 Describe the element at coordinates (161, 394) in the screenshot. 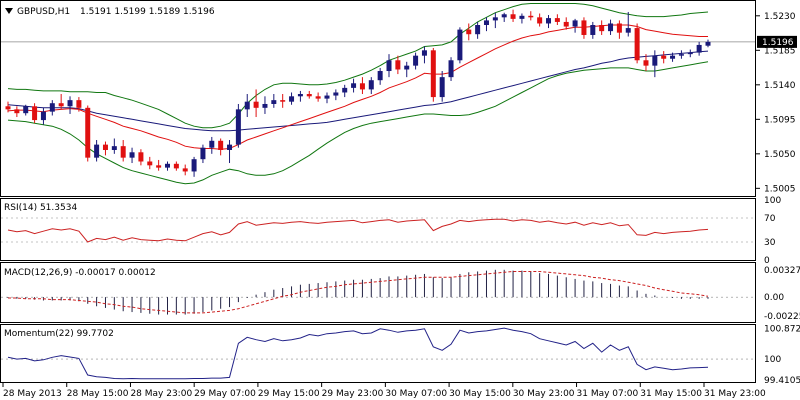

I see `time-tick-label: 28 May 23:00` at that location.